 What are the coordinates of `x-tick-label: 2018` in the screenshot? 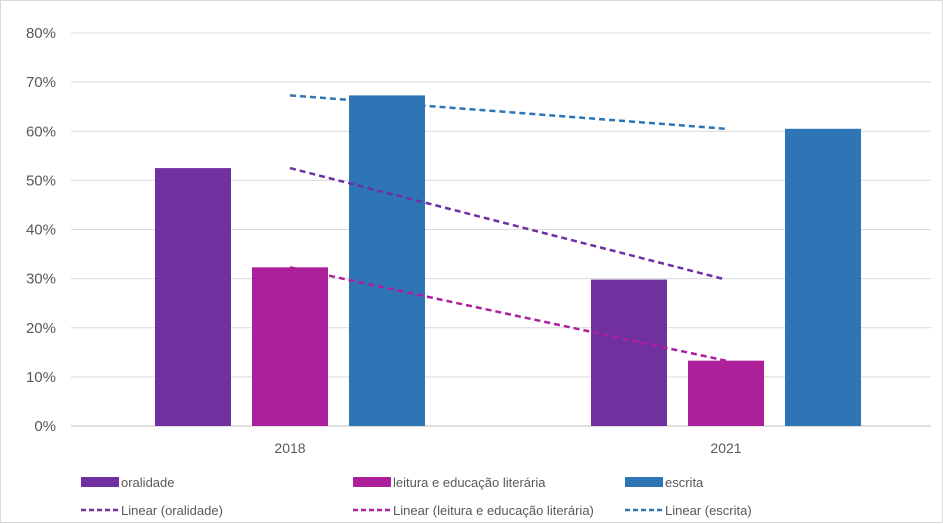 It's located at (289, 448).